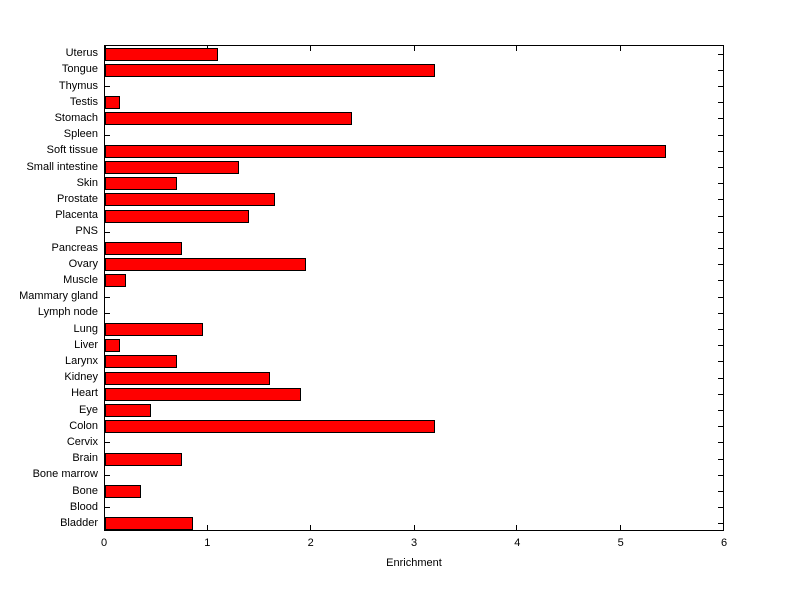 Image resolution: width=800 pixels, height=599 pixels. I want to click on x-tick-label: 2, so click(310, 543).